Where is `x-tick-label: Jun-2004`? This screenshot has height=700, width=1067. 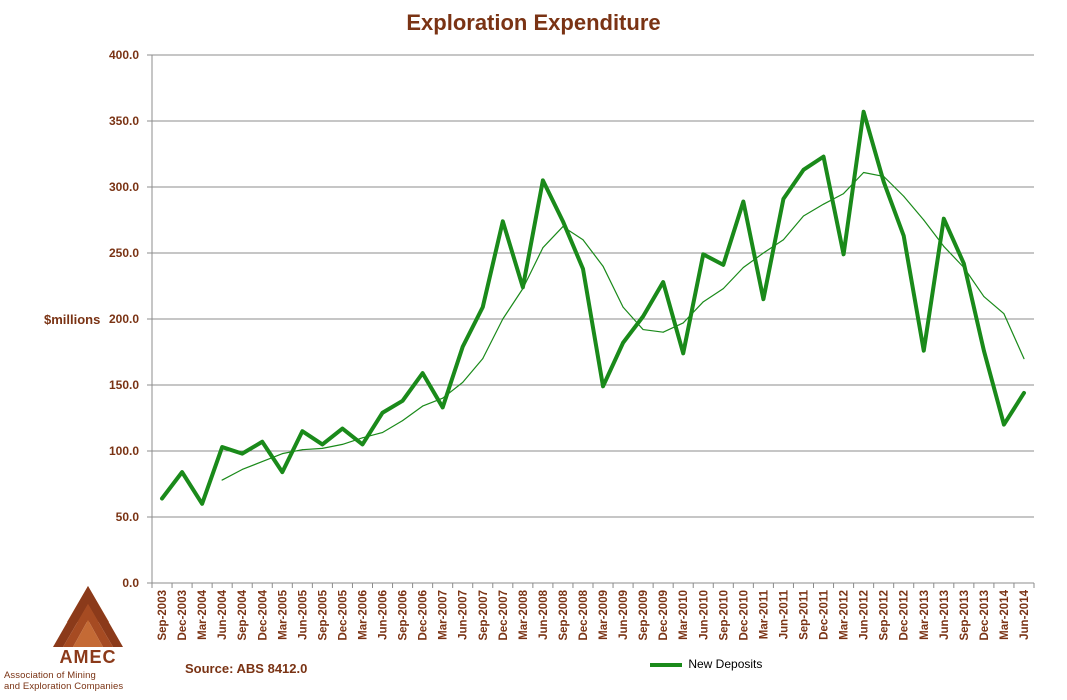 x-tick-label: Jun-2004 is located at coordinates (223, 614).